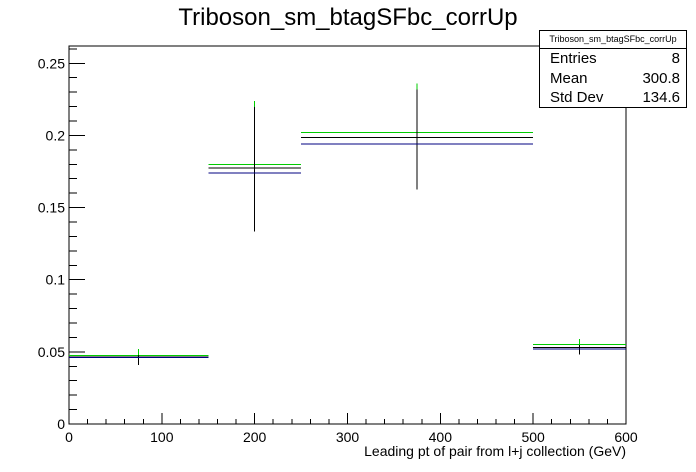 This screenshot has width=696, height=472. What do you see at coordinates (51, 63) in the screenshot?
I see `y-tick-label: 0.25` at bounding box center [51, 63].